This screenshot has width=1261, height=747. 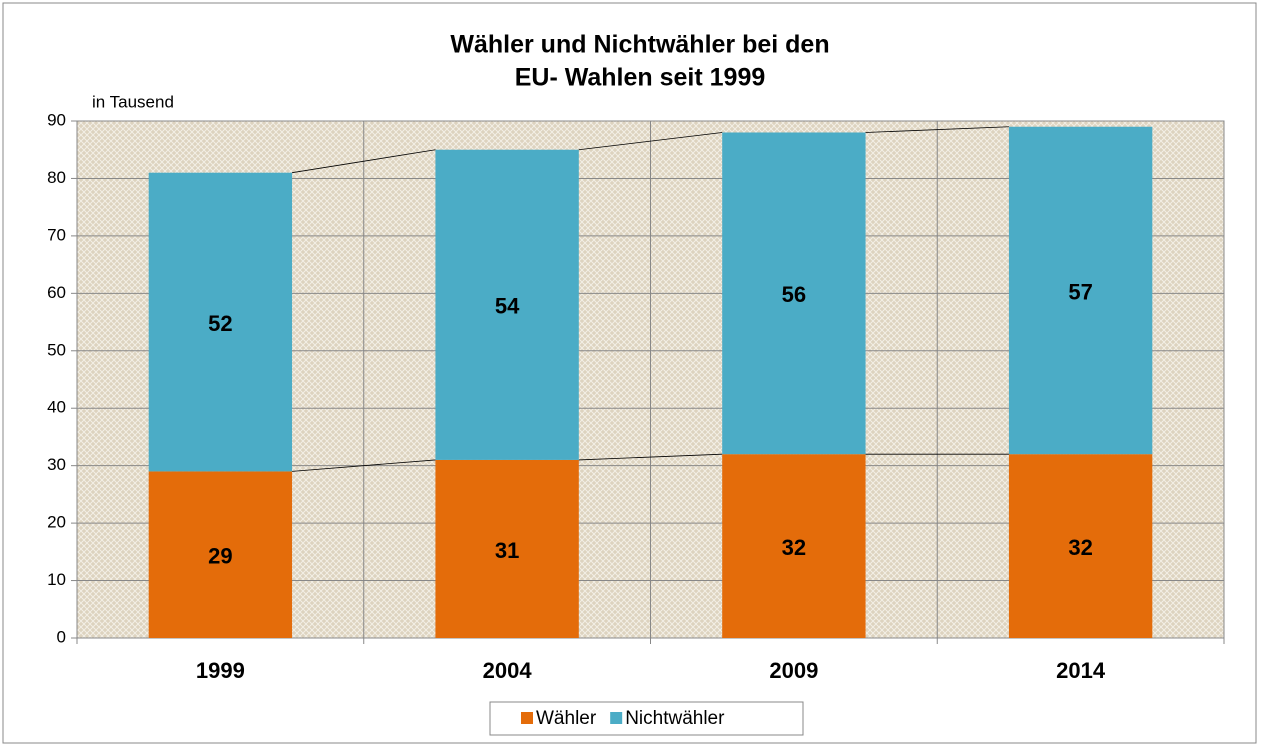 I want to click on x-tick-label: 2014, so click(x=1081, y=670).